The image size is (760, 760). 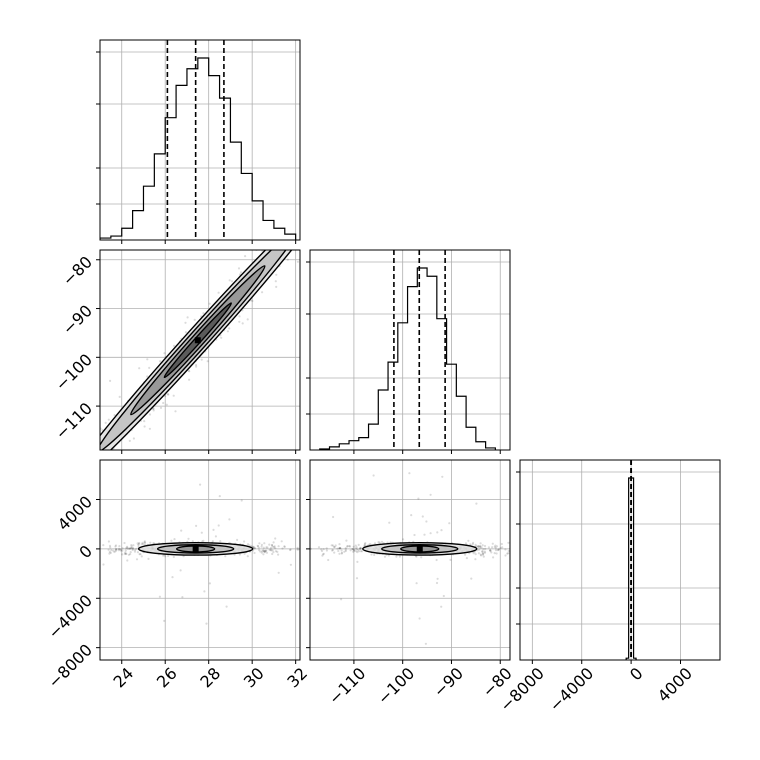 I want to click on x-tick-label-param-2-2: 0, so click(x=636, y=674).